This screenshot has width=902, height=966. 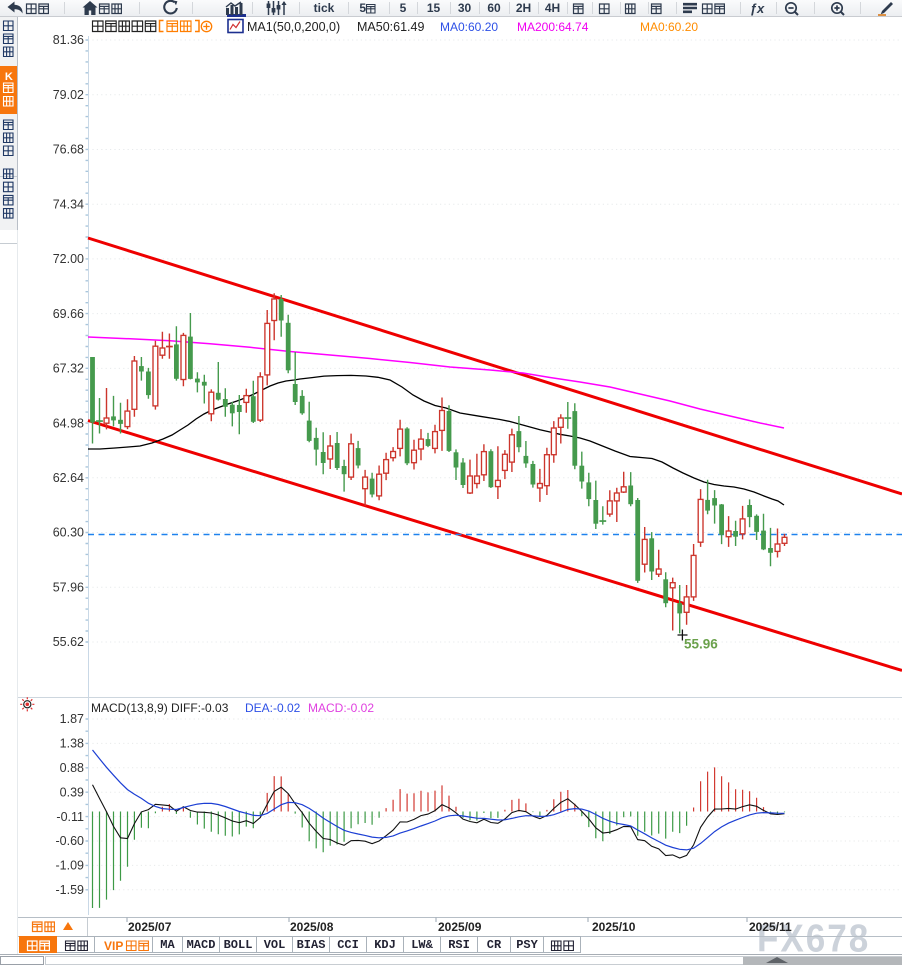 What do you see at coordinates (70, 841) in the screenshot?
I see `svg-text: -0.60` at bounding box center [70, 841].